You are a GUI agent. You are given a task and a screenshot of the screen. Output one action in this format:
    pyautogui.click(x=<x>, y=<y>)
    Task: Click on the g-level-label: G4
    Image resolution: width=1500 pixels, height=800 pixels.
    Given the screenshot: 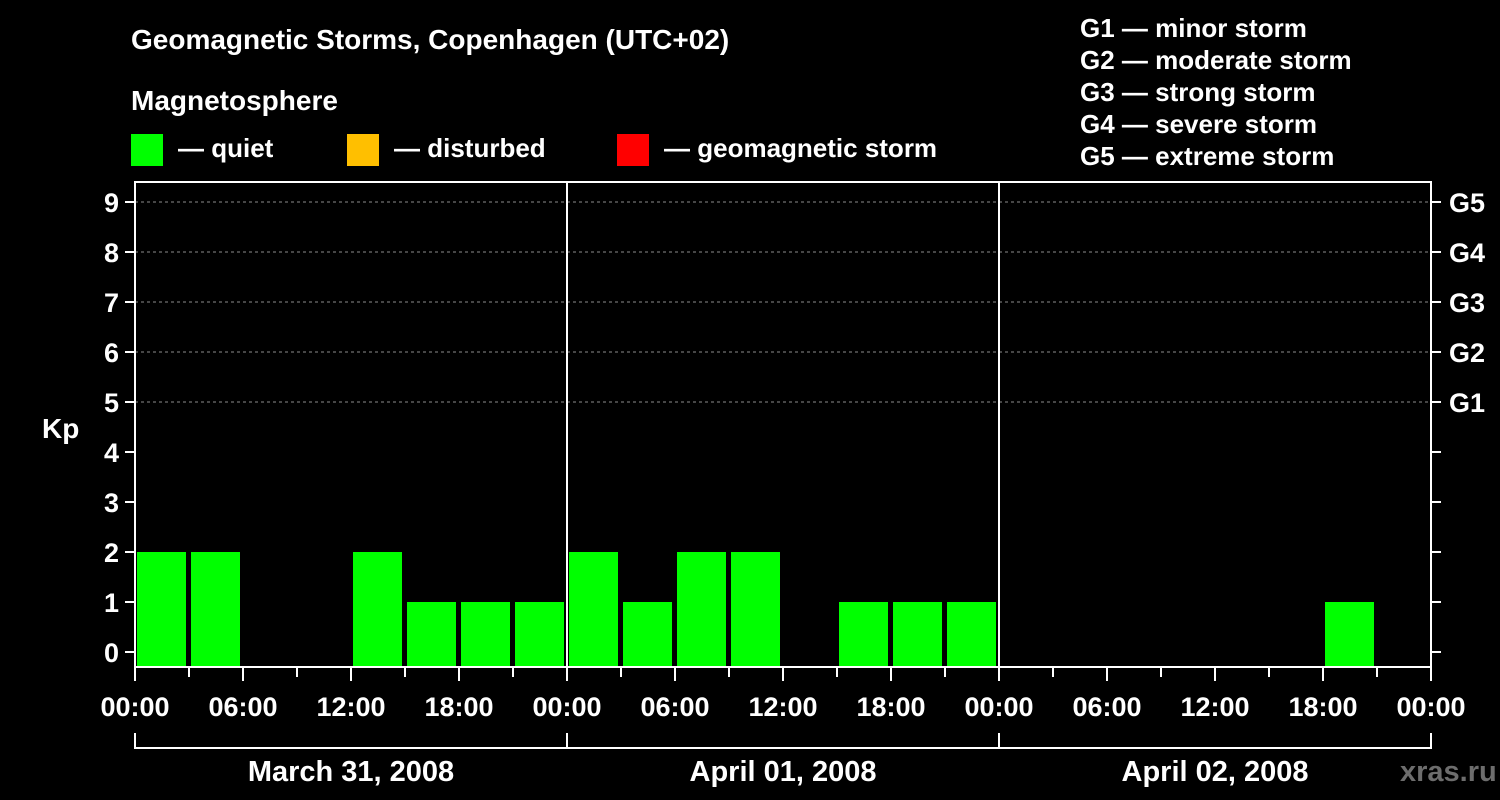 What is the action you would take?
    pyautogui.click(x=1467, y=253)
    